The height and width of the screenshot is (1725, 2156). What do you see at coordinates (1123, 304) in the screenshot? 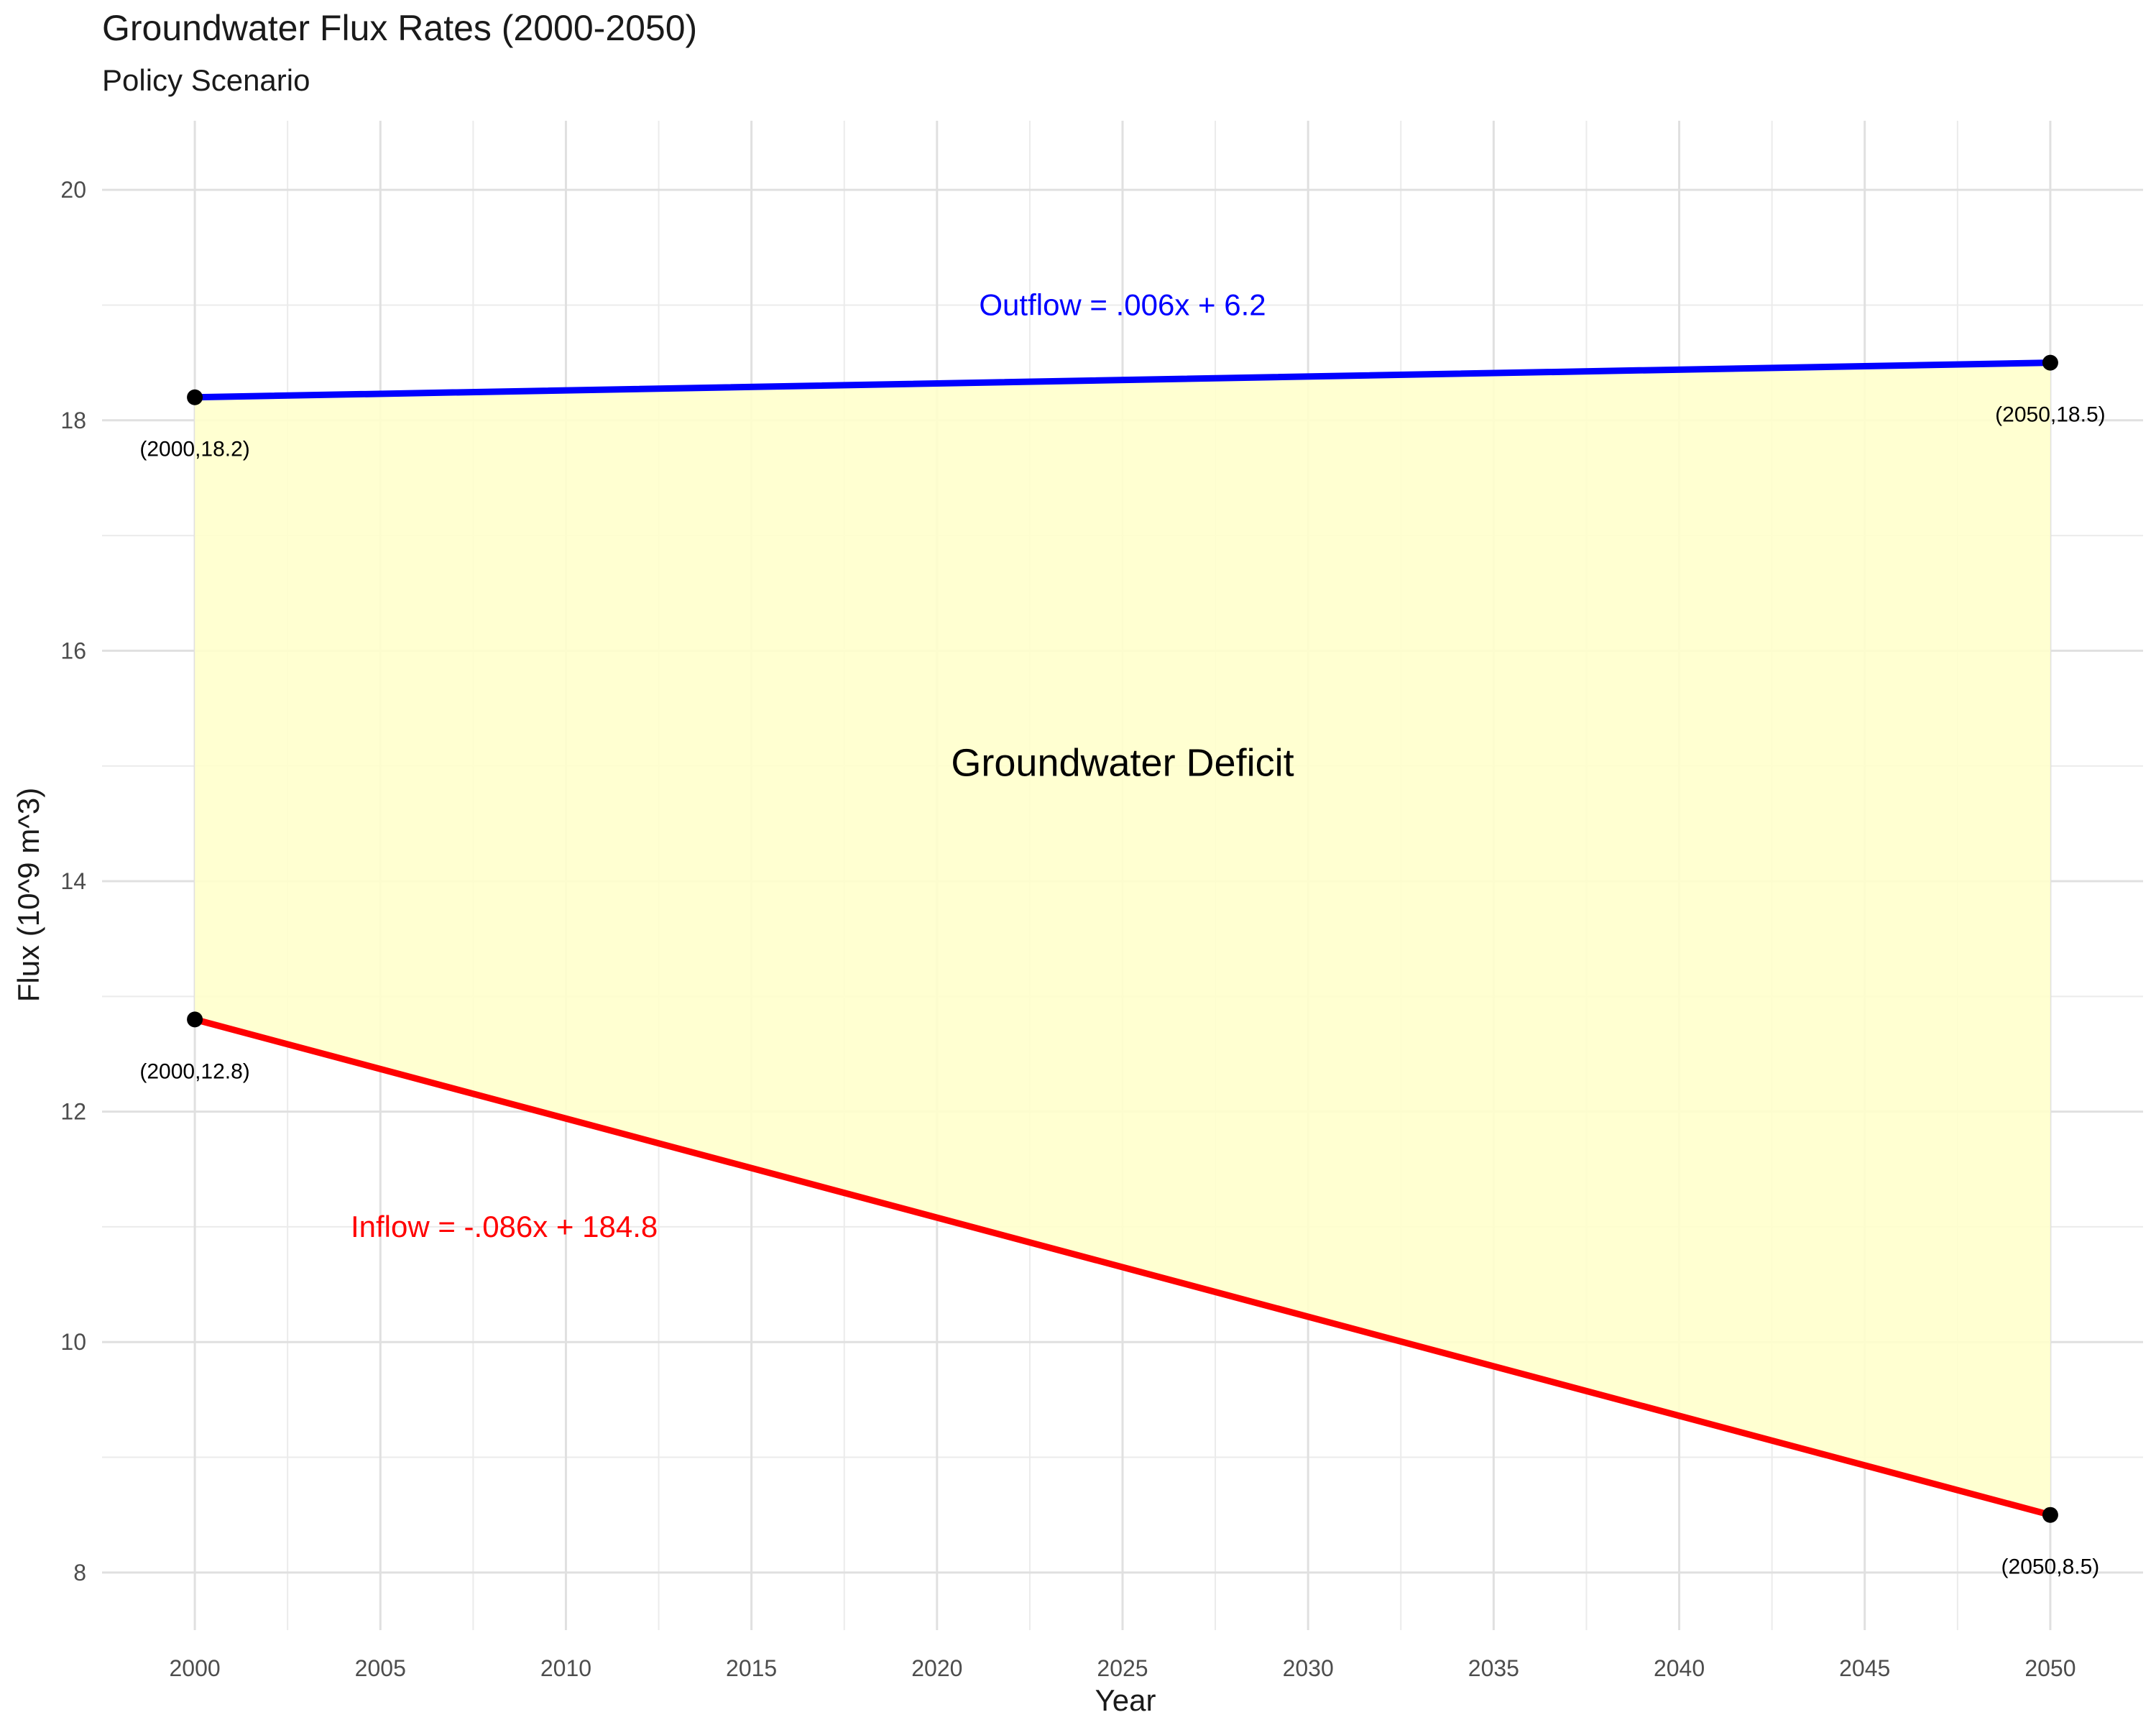
I see `equation-label: Outflow = .006x + 6.2` at bounding box center [1123, 304].